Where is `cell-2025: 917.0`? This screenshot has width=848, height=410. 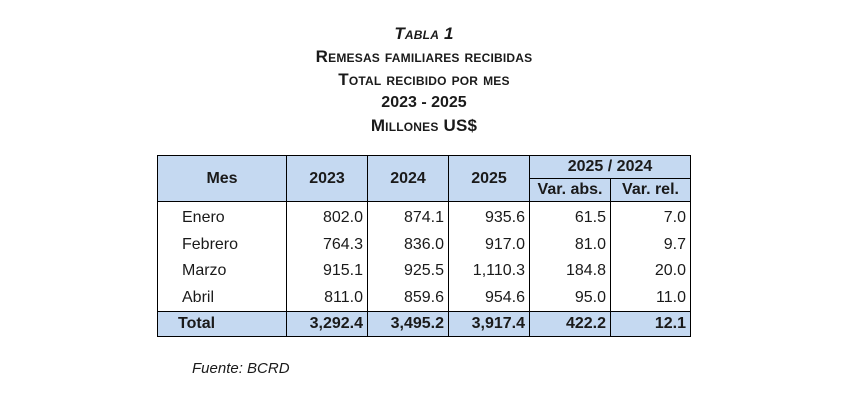 cell-2025: 917.0 is located at coordinates (489, 244).